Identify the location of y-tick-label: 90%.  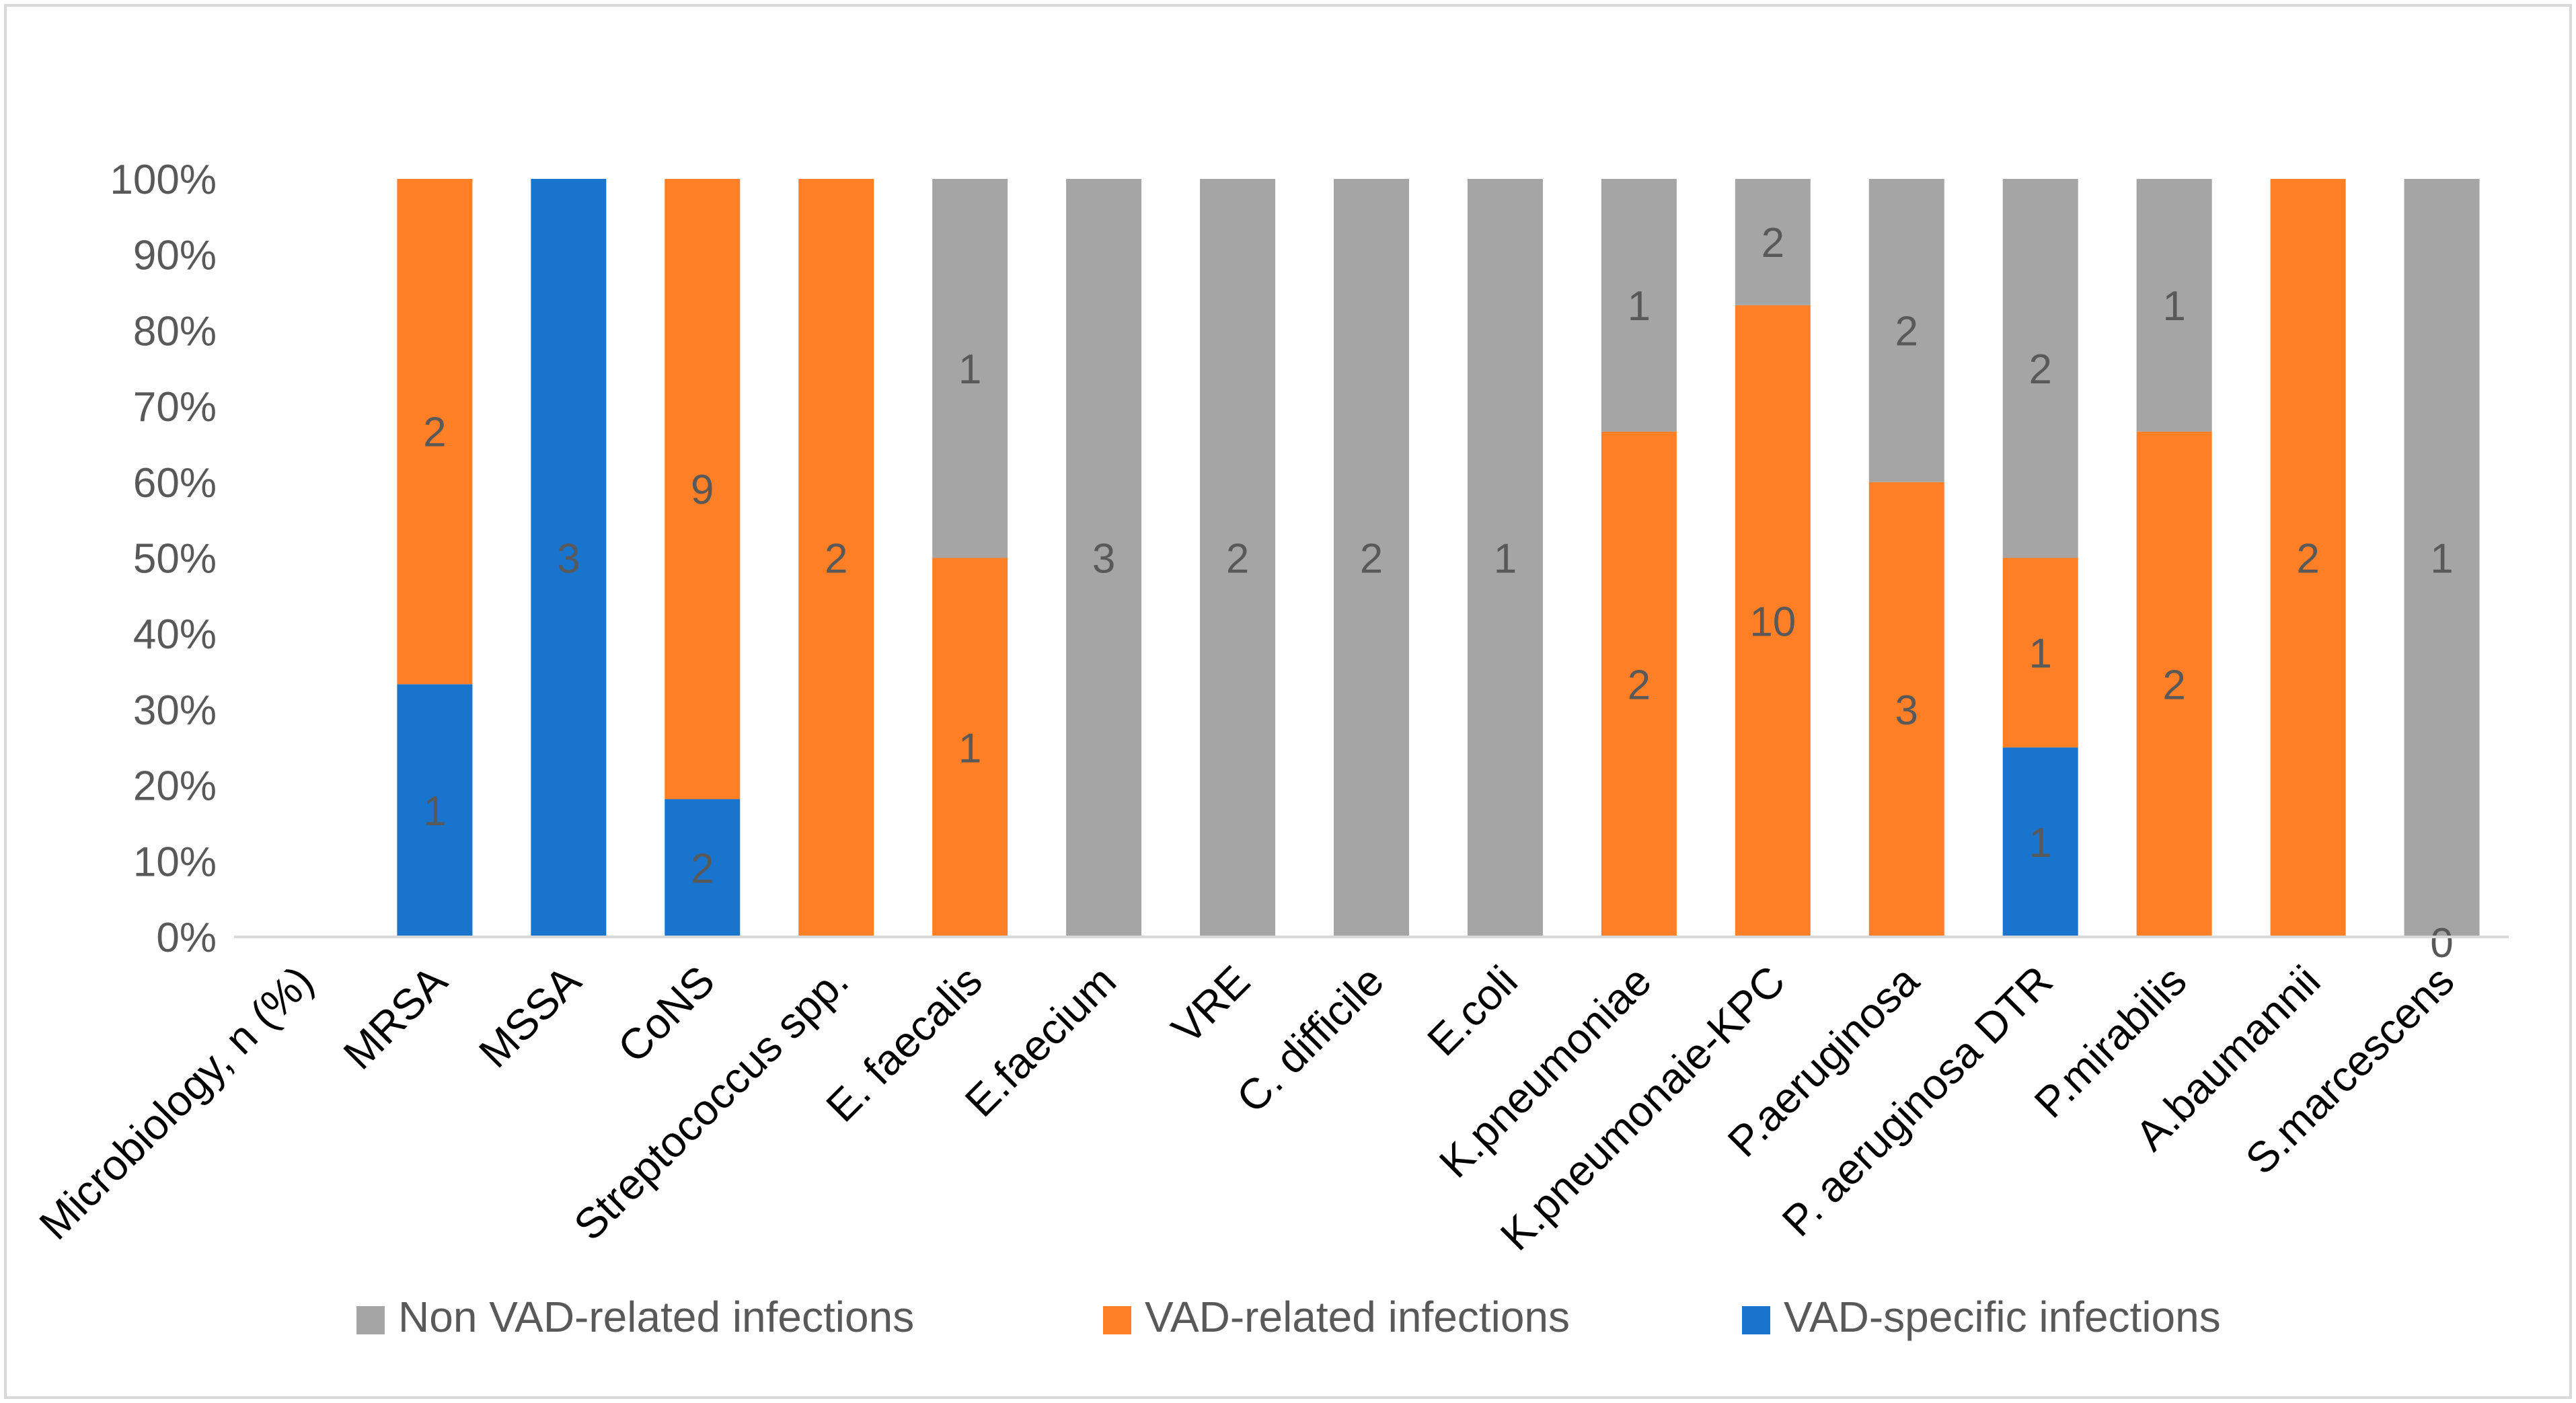
(175, 256).